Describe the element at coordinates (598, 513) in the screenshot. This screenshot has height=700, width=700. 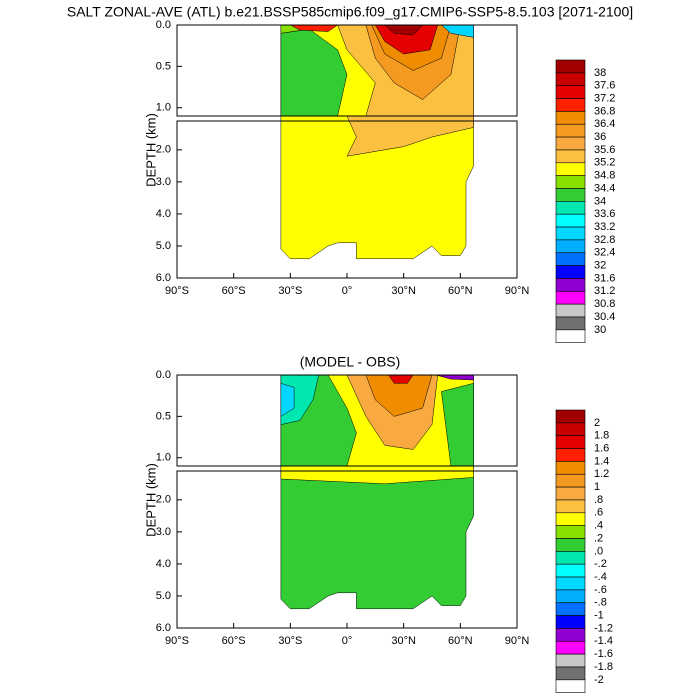
I see `colorbar-label: .6` at that location.